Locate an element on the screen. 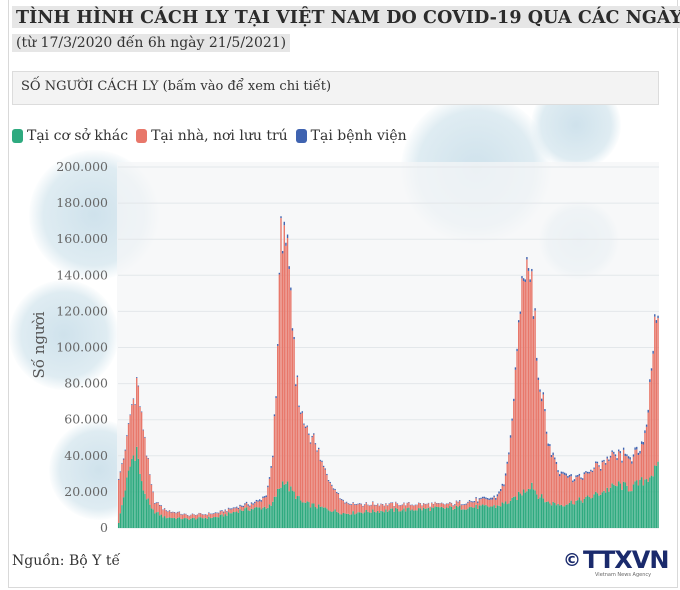  legend-item-hospital: Tại bệnh viện is located at coordinates (351, 136).